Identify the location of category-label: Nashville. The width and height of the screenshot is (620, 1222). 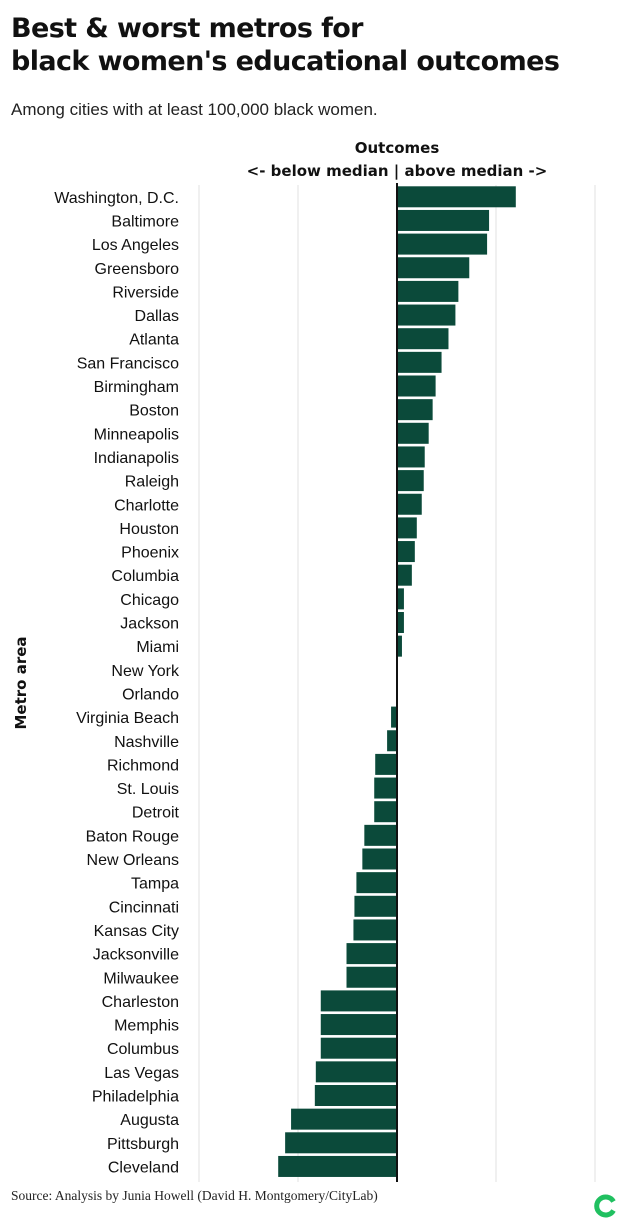
(146, 742).